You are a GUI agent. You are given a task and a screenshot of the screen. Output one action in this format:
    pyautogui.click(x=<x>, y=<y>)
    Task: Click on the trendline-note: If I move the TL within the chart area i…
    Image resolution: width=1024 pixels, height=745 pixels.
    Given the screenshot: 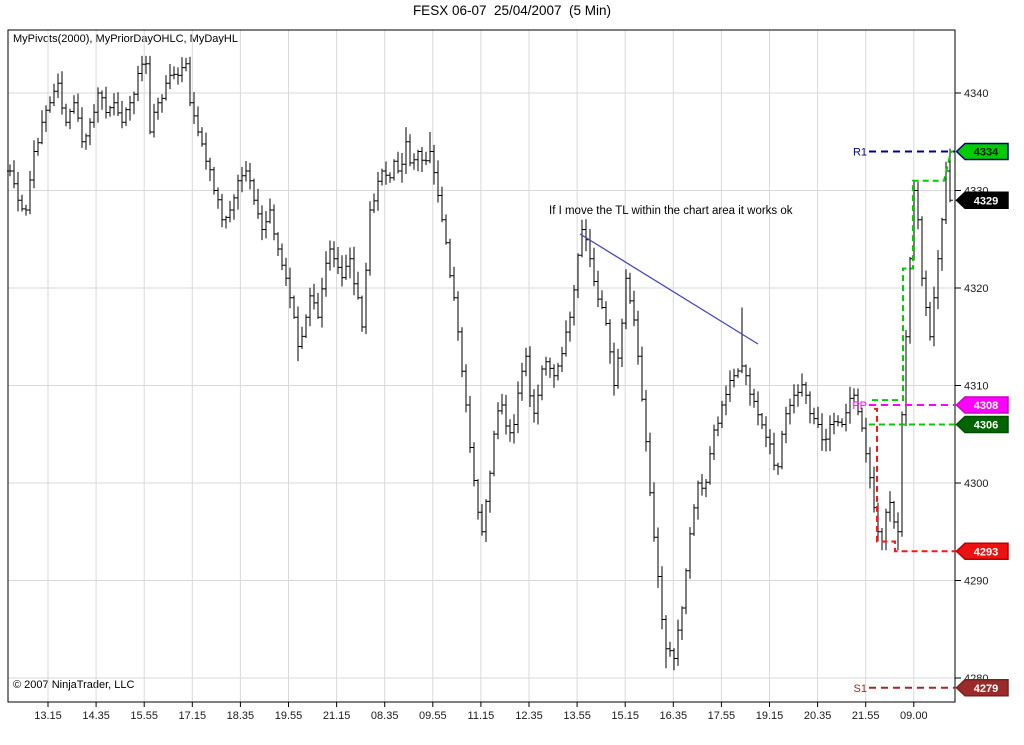 What is the action you would take?
    pyautogui.click(x=671, y=211)
    